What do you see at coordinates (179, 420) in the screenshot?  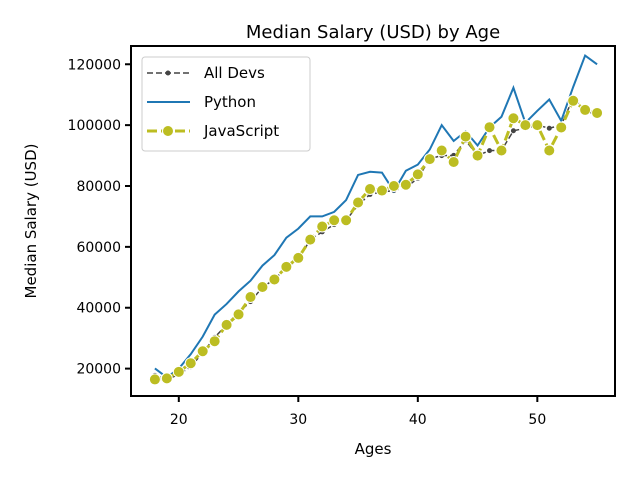 I see `x-tick-label: 20` at bounding box center [179, 420].